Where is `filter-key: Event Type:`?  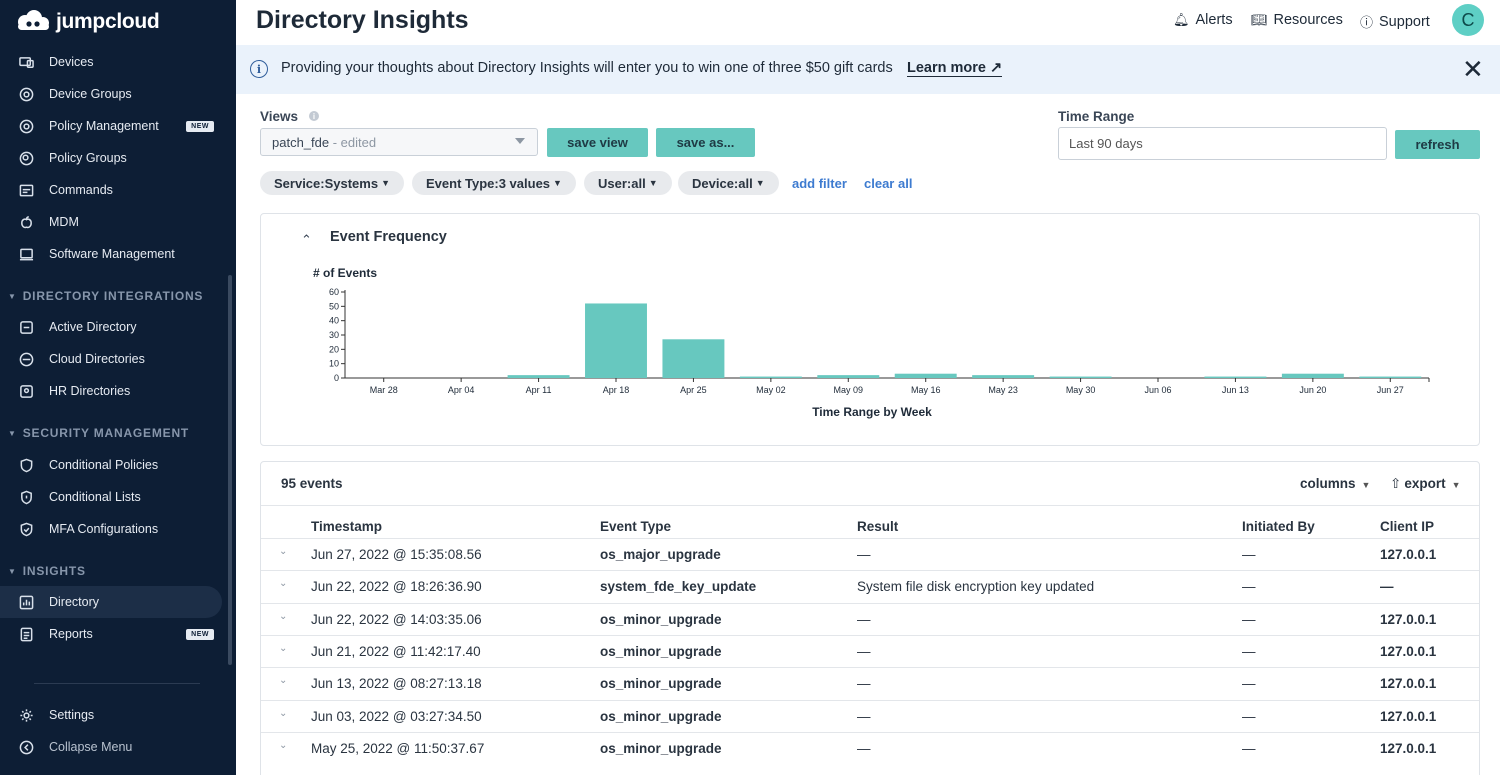
filter-key: Event Type: is located at coordinates (462, 183).